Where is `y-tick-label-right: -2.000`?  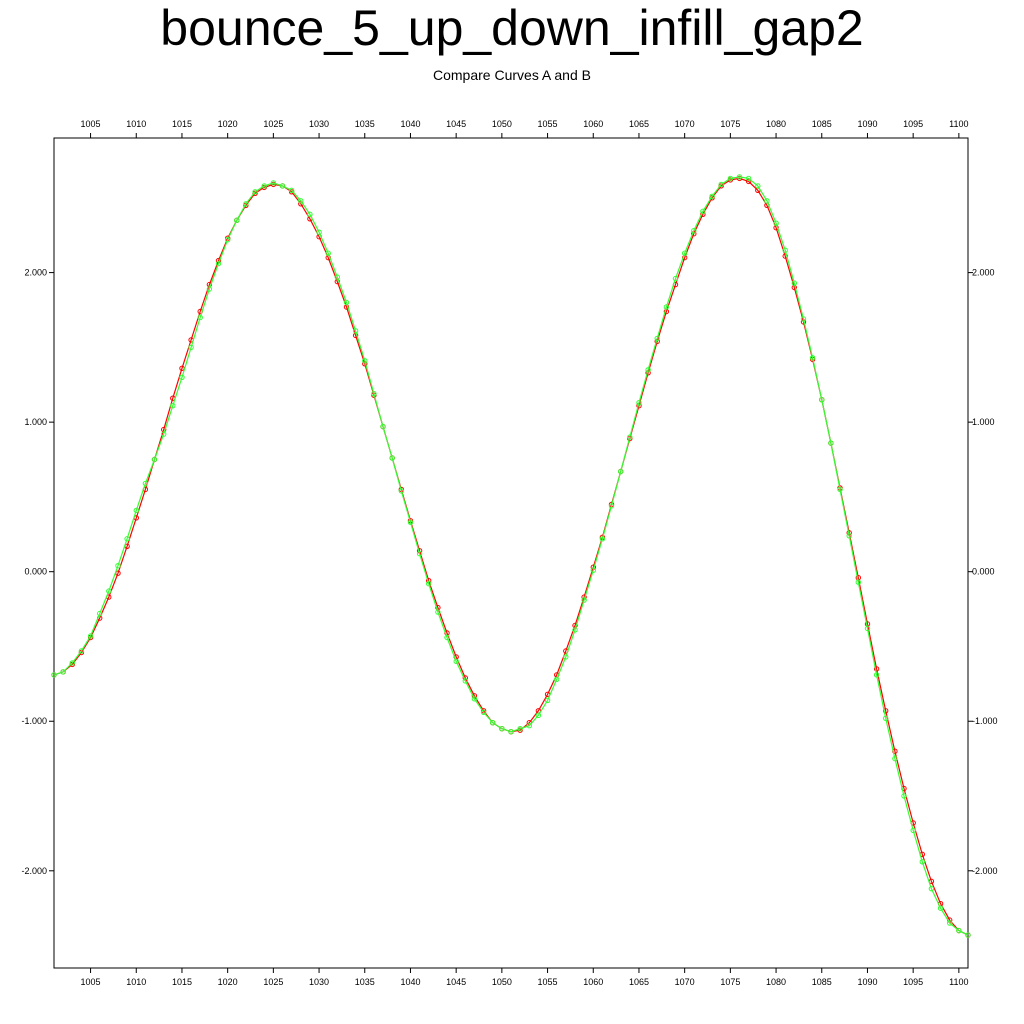
y-tick-label-right: -2.000 is located at coordinates (985, 871).